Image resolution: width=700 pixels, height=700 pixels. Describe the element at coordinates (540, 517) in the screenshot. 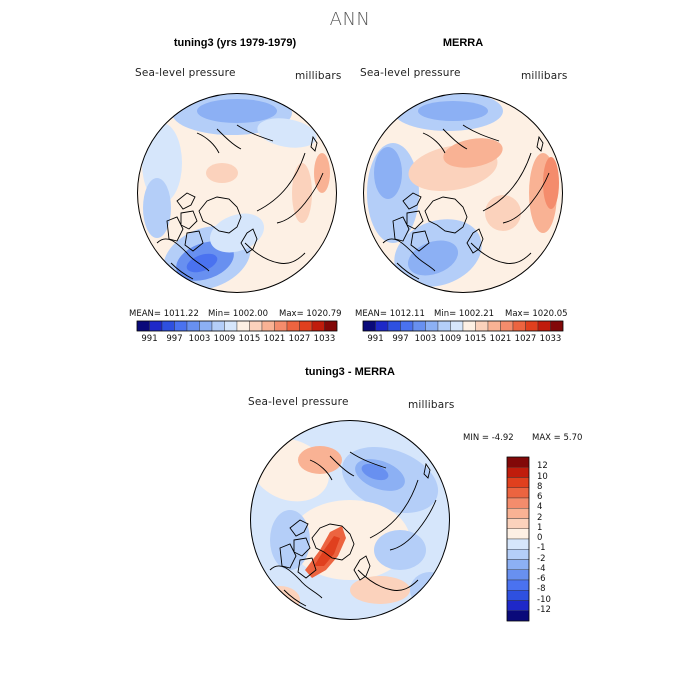

I see `colorbar-tick-label: 2` at that location.